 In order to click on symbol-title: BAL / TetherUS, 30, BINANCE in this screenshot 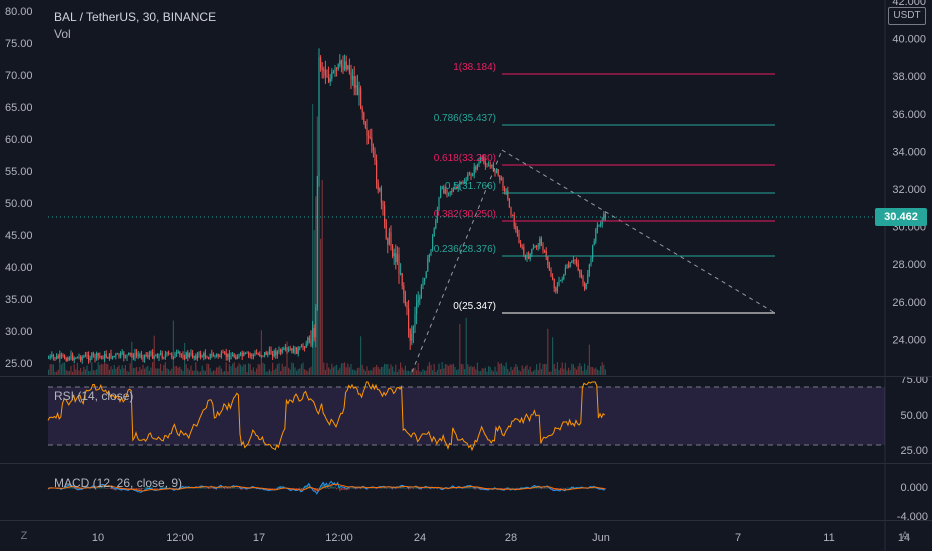, I will do `click(135, 17)`.